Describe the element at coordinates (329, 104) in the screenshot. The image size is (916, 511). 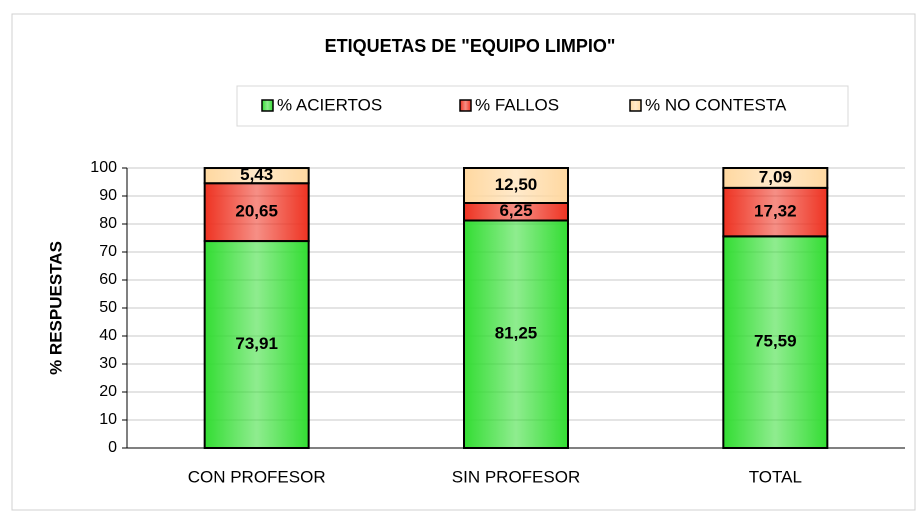
I see `legend-label: % ACIERTOS` at that location.